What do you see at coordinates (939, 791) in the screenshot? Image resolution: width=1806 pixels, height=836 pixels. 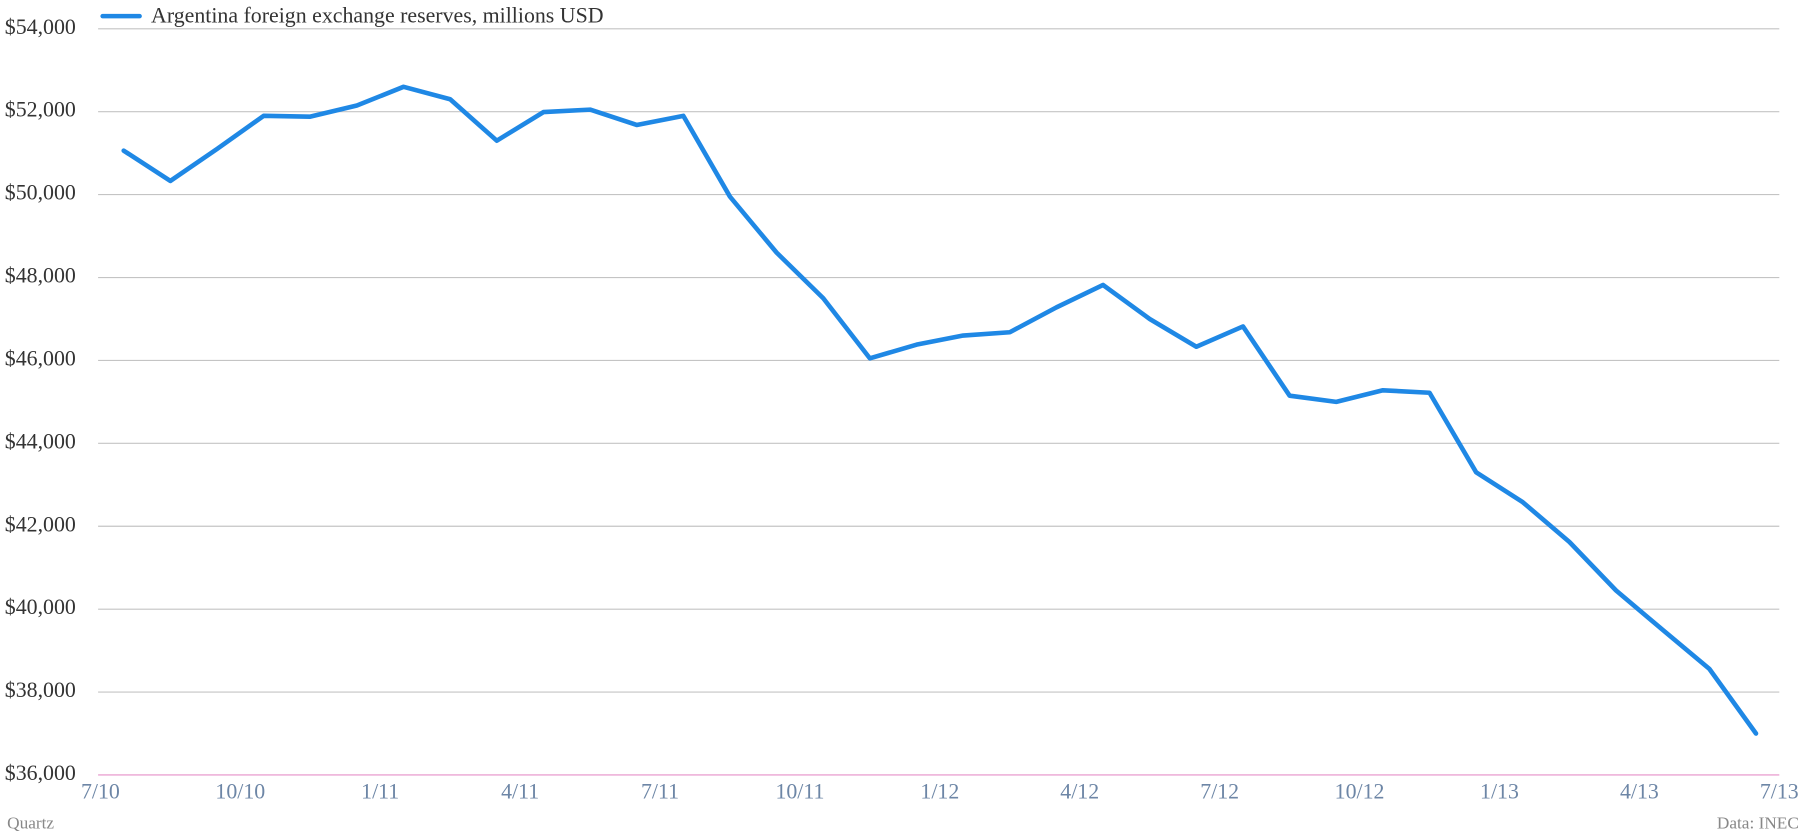 I see `x-tick-label: 1/12` at bounding box center [939, 791].